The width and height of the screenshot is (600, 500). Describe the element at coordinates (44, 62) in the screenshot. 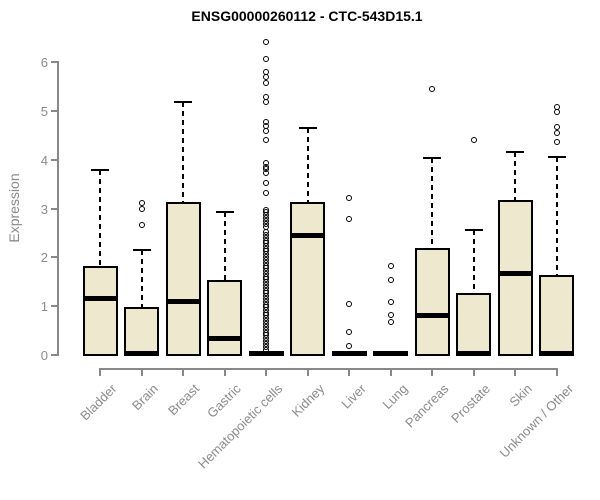

I see `y-tick-label: 6` at that location.